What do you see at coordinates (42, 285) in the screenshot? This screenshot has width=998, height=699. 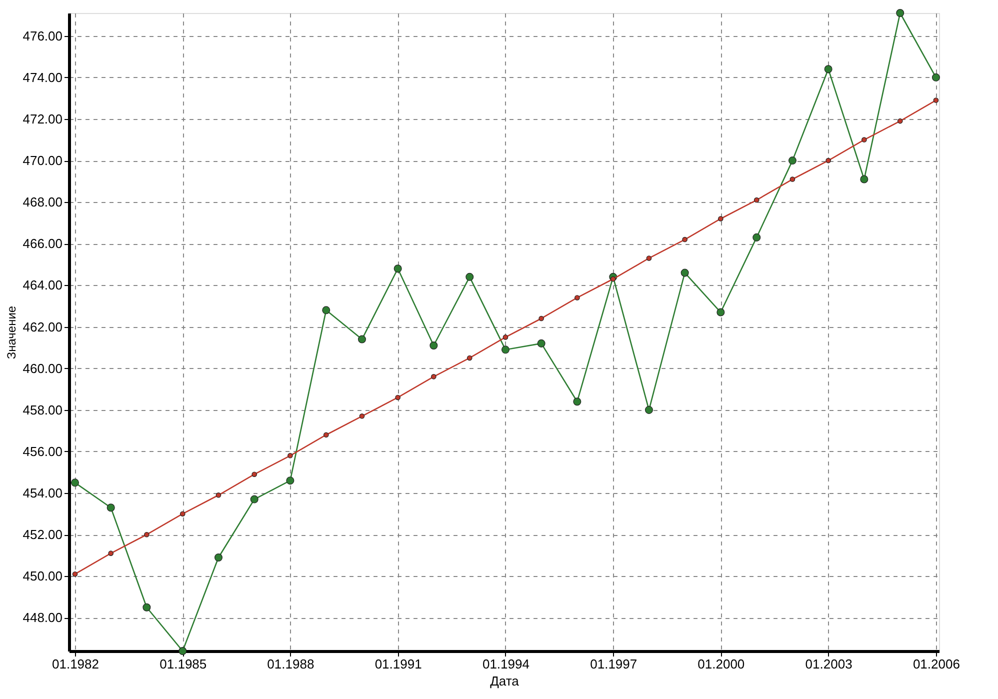 I see `y-tick-label: 464.00` at bounding box center [42, 285].